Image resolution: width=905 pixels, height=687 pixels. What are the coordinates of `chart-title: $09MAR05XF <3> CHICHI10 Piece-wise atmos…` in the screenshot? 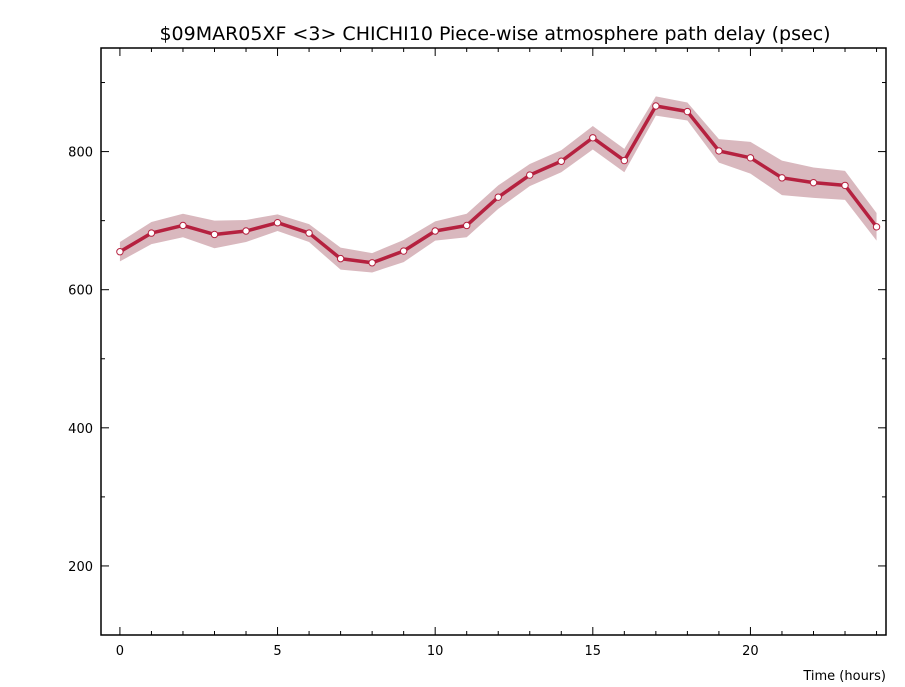 It's located at (494, 34).